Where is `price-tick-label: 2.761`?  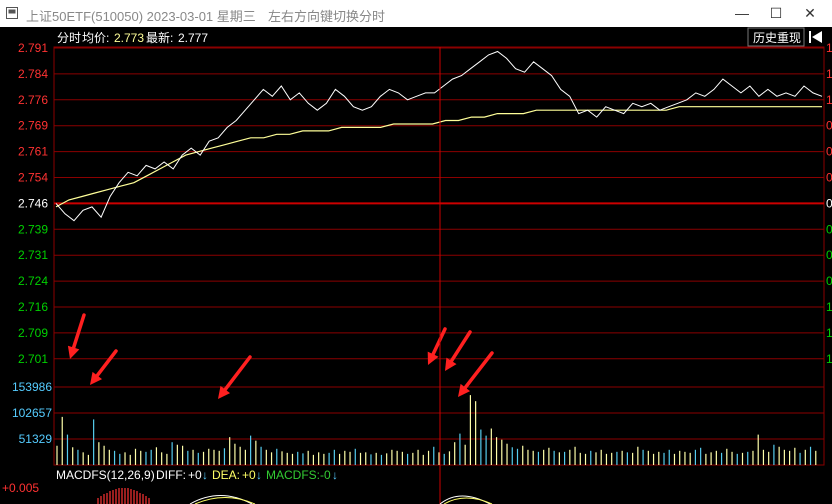
price-tick-label: 2.761 is located at coordinates (33, 152).